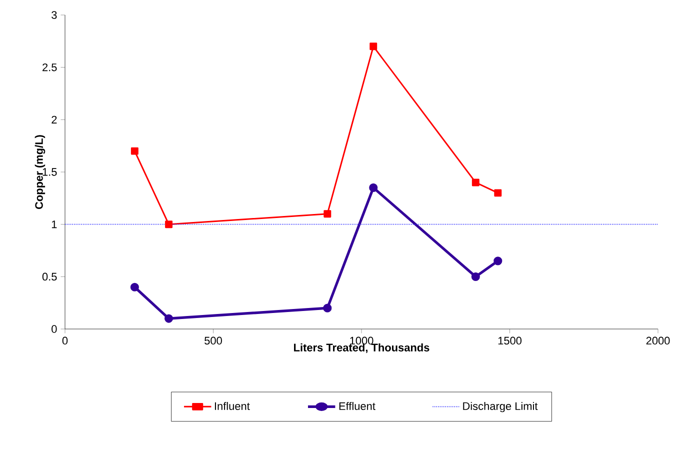 The width and height of the screenshot is (678, 458). What do you see at coordinates (49, 276) in the screenshot?
I see `y-tick-label: 0.5` at bounding box center [49, 276].